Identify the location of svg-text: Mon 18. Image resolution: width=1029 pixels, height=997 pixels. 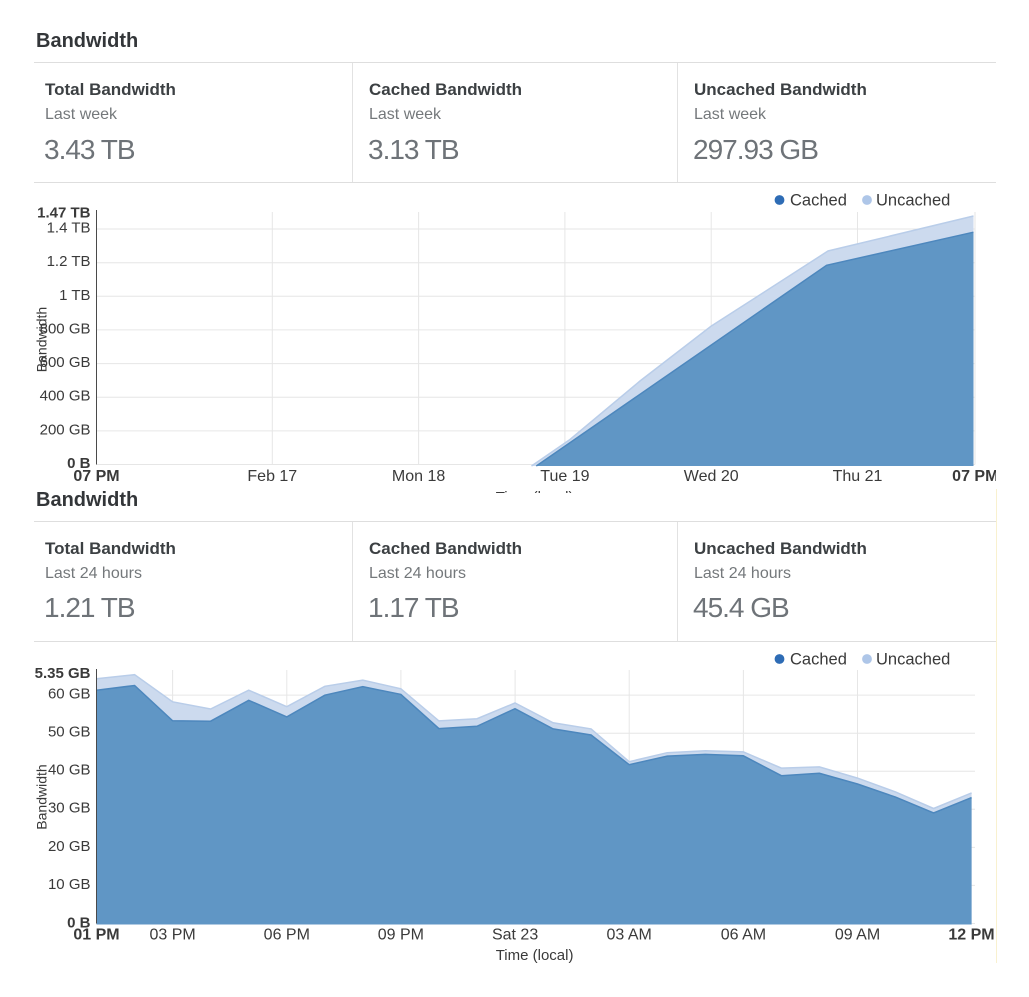
(418, 476).